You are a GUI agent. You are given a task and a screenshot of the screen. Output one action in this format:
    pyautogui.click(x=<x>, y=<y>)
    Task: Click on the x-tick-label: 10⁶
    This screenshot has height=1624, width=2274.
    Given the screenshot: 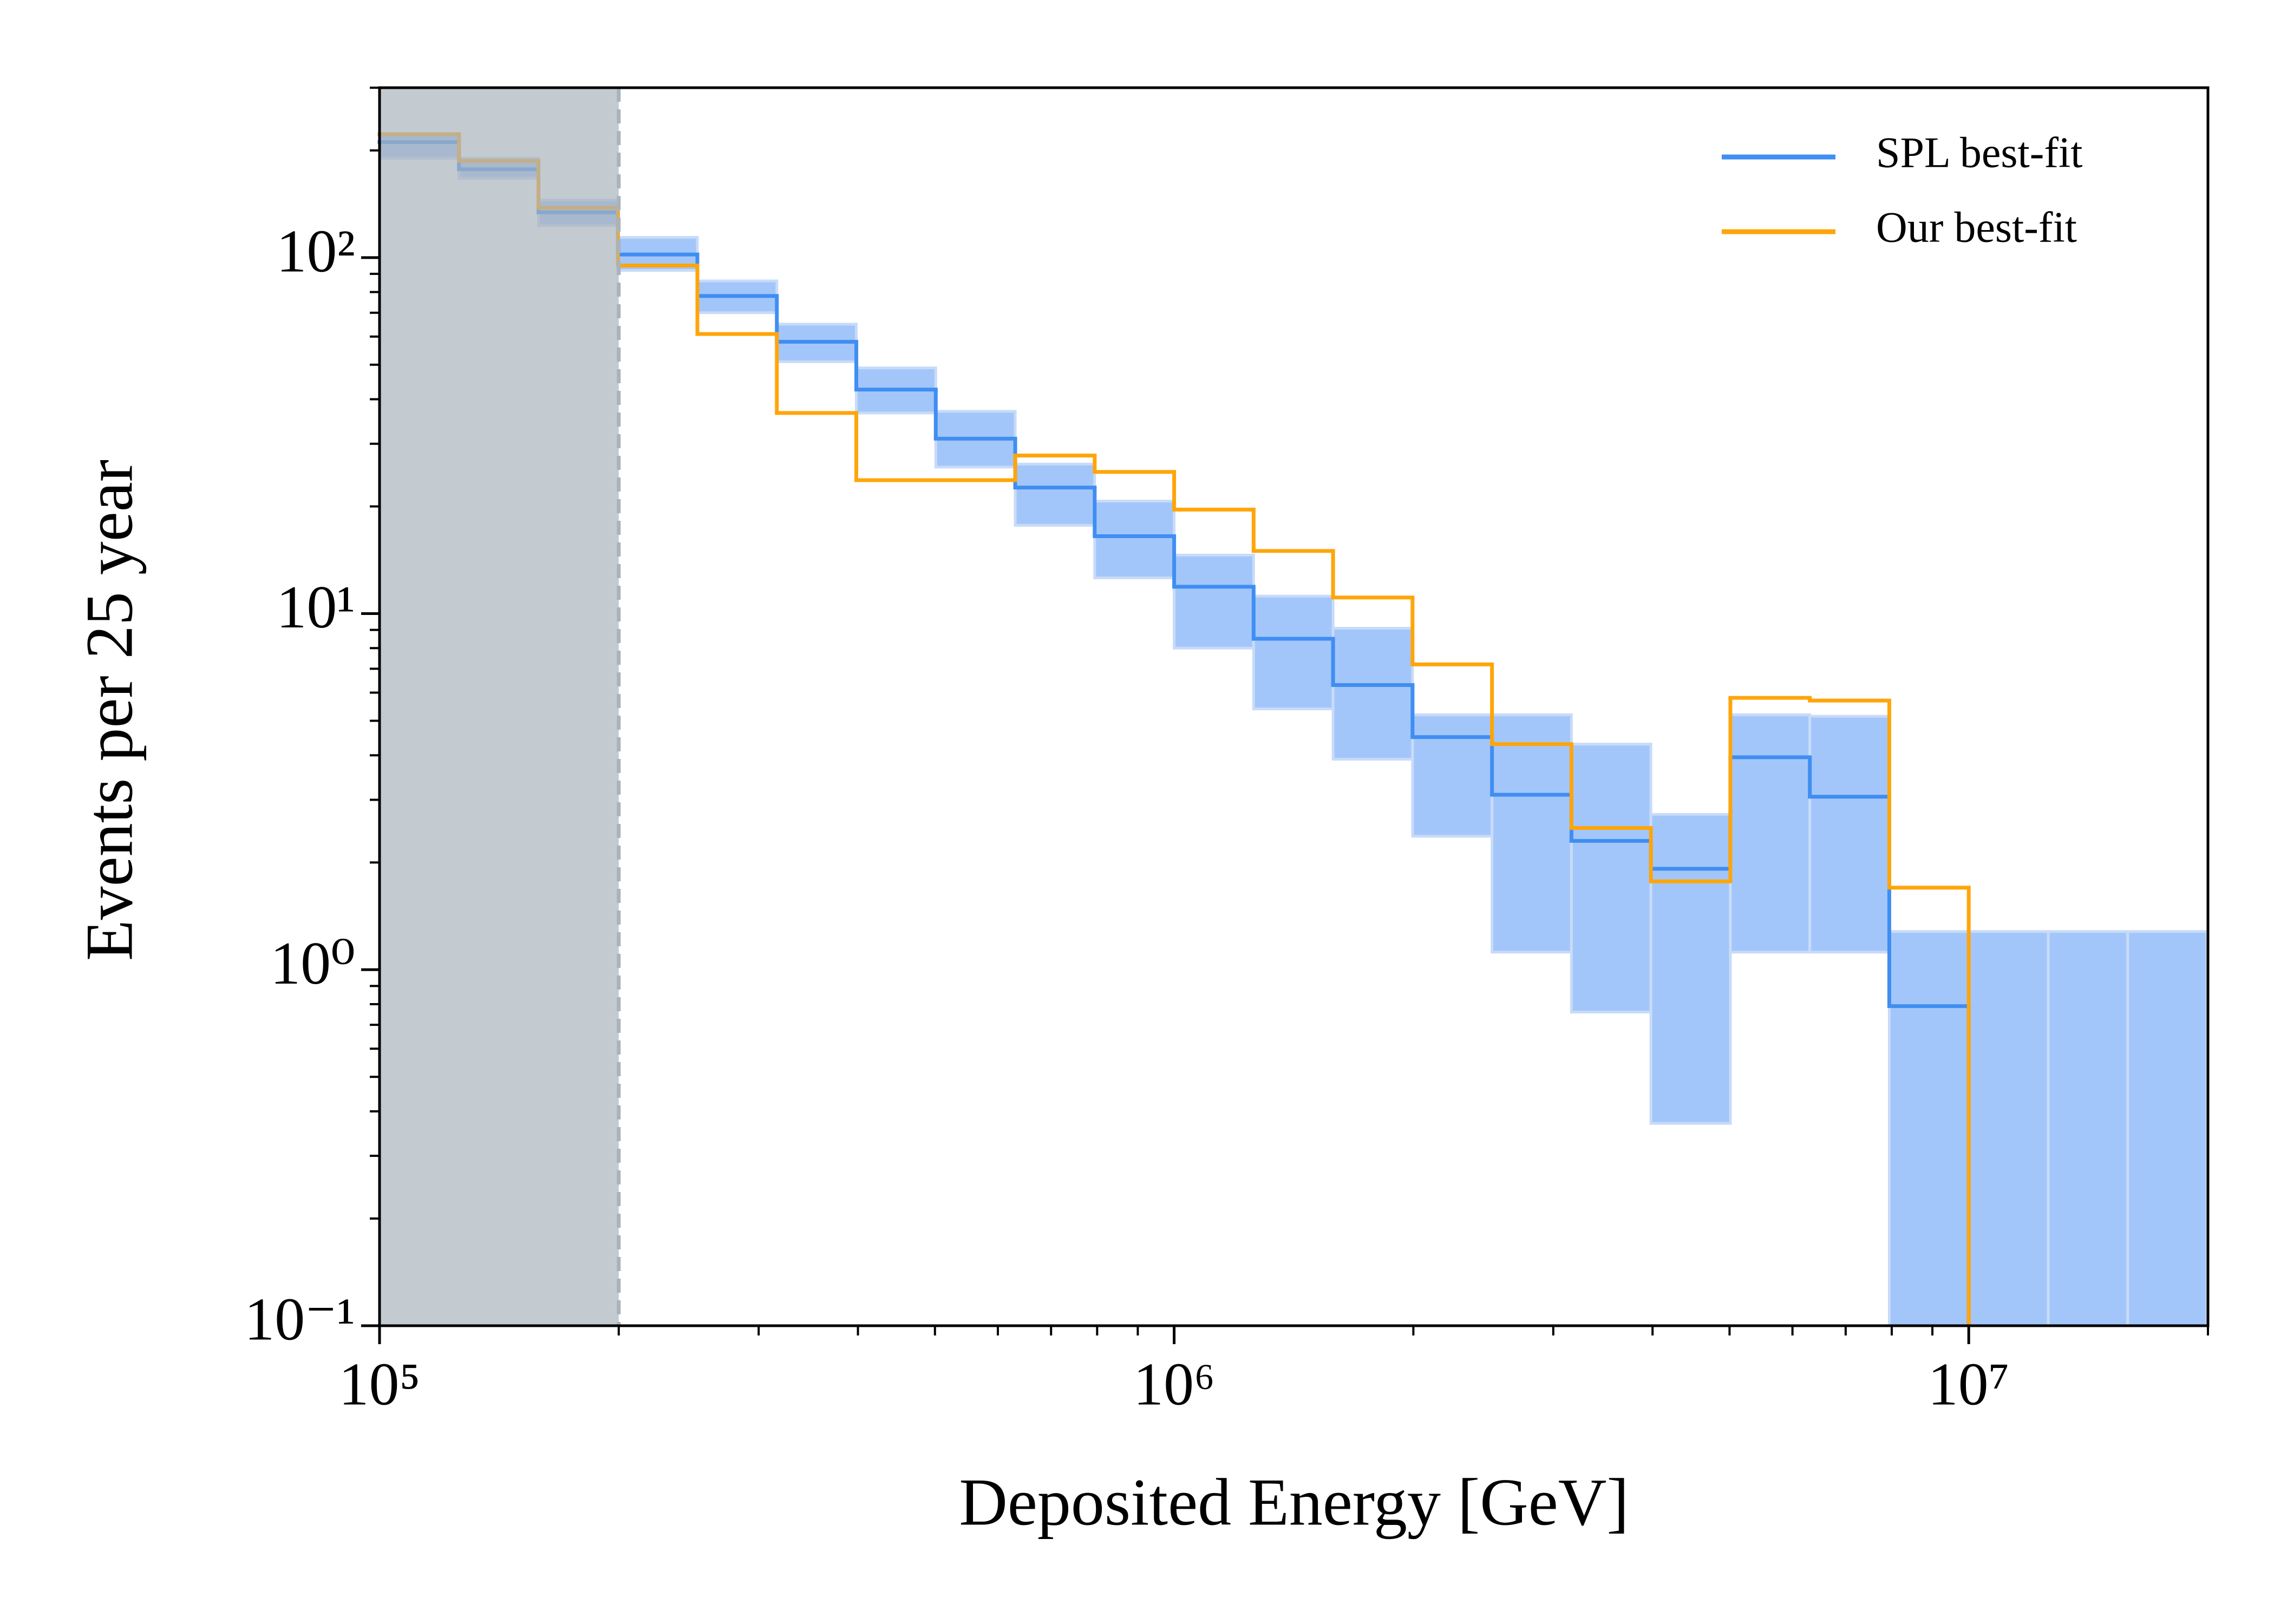 What is the action you would take?
    pyautogui.click(x=1174, y=1384)
    